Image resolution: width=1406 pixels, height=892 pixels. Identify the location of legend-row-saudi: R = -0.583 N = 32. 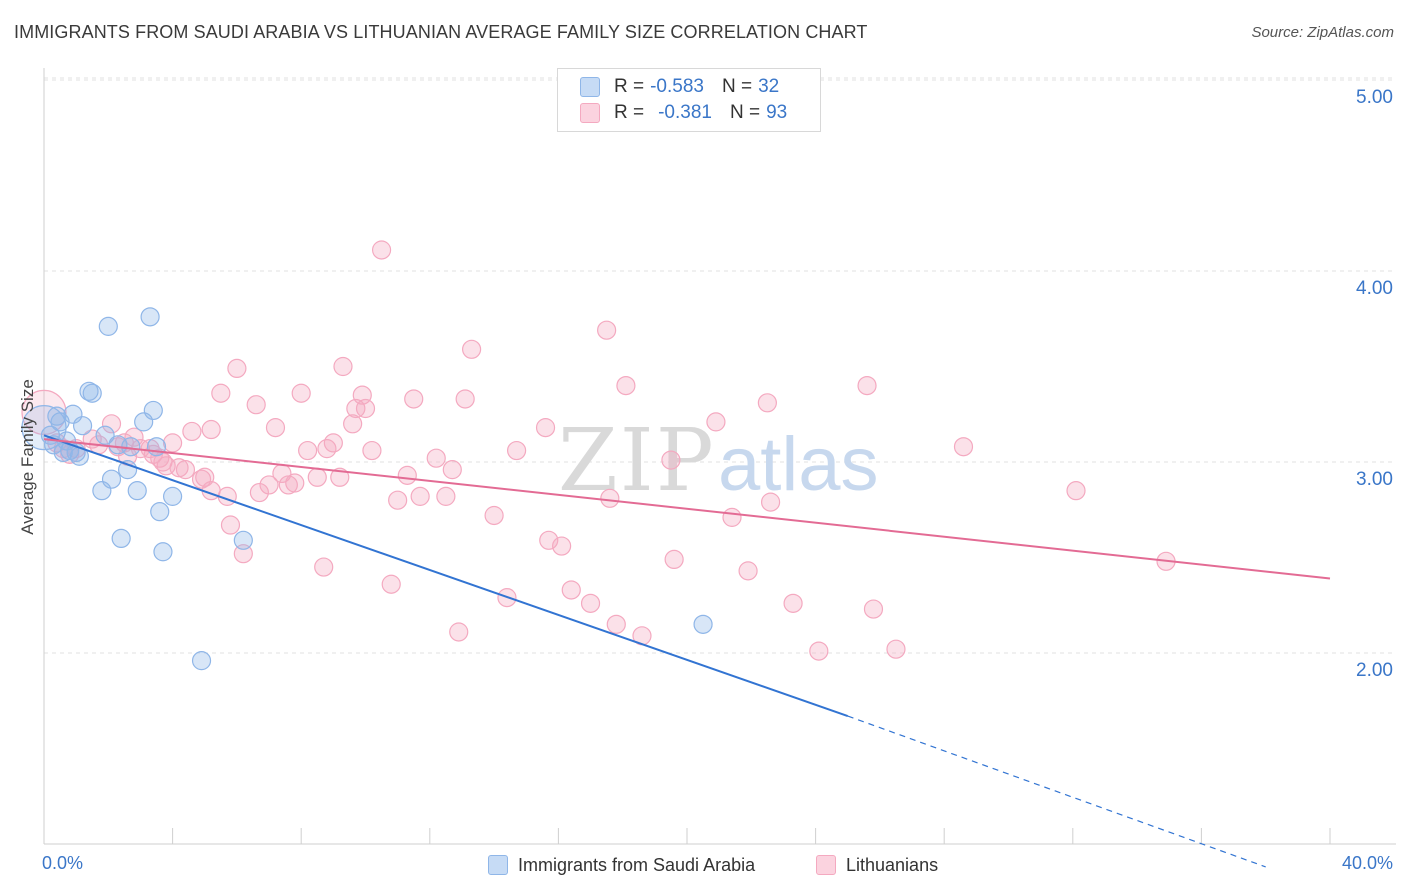
(679, 87).